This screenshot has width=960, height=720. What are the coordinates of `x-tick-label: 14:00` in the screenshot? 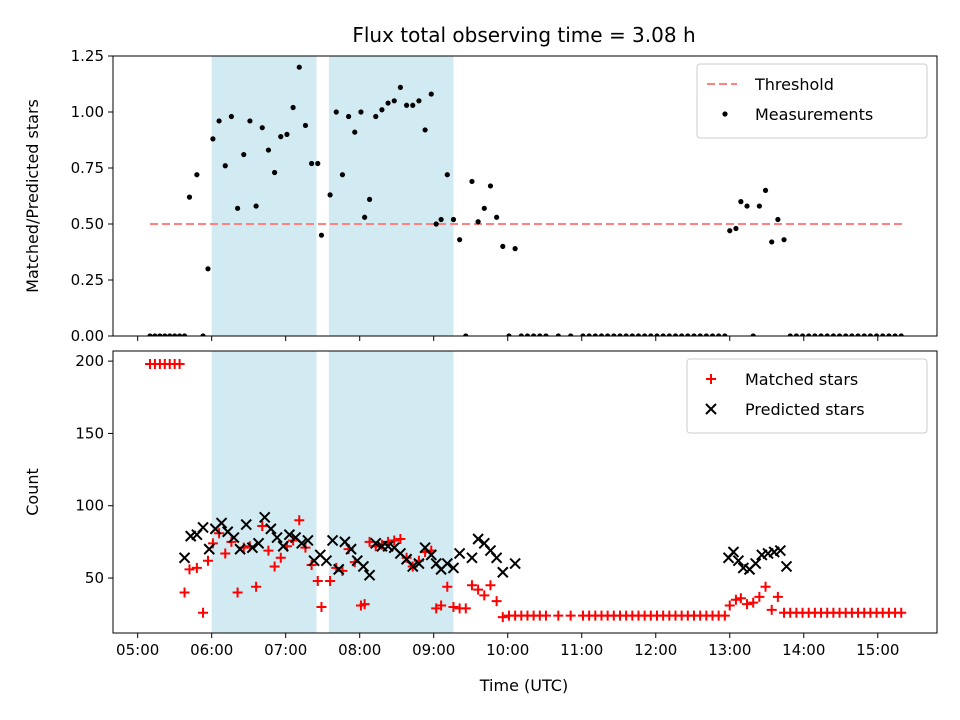 It's located at (803, 650).